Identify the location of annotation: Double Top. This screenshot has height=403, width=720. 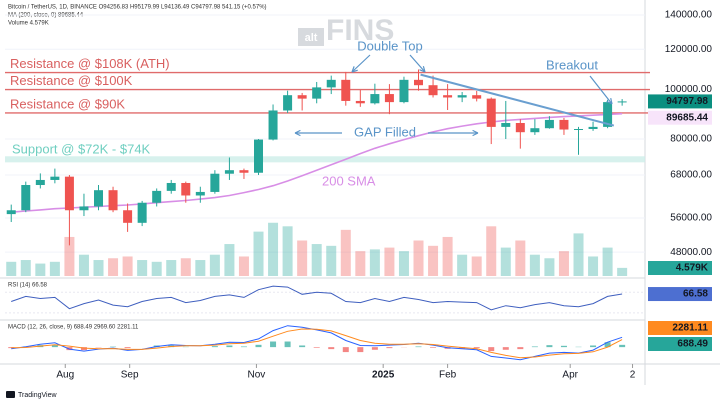
(390, 45).